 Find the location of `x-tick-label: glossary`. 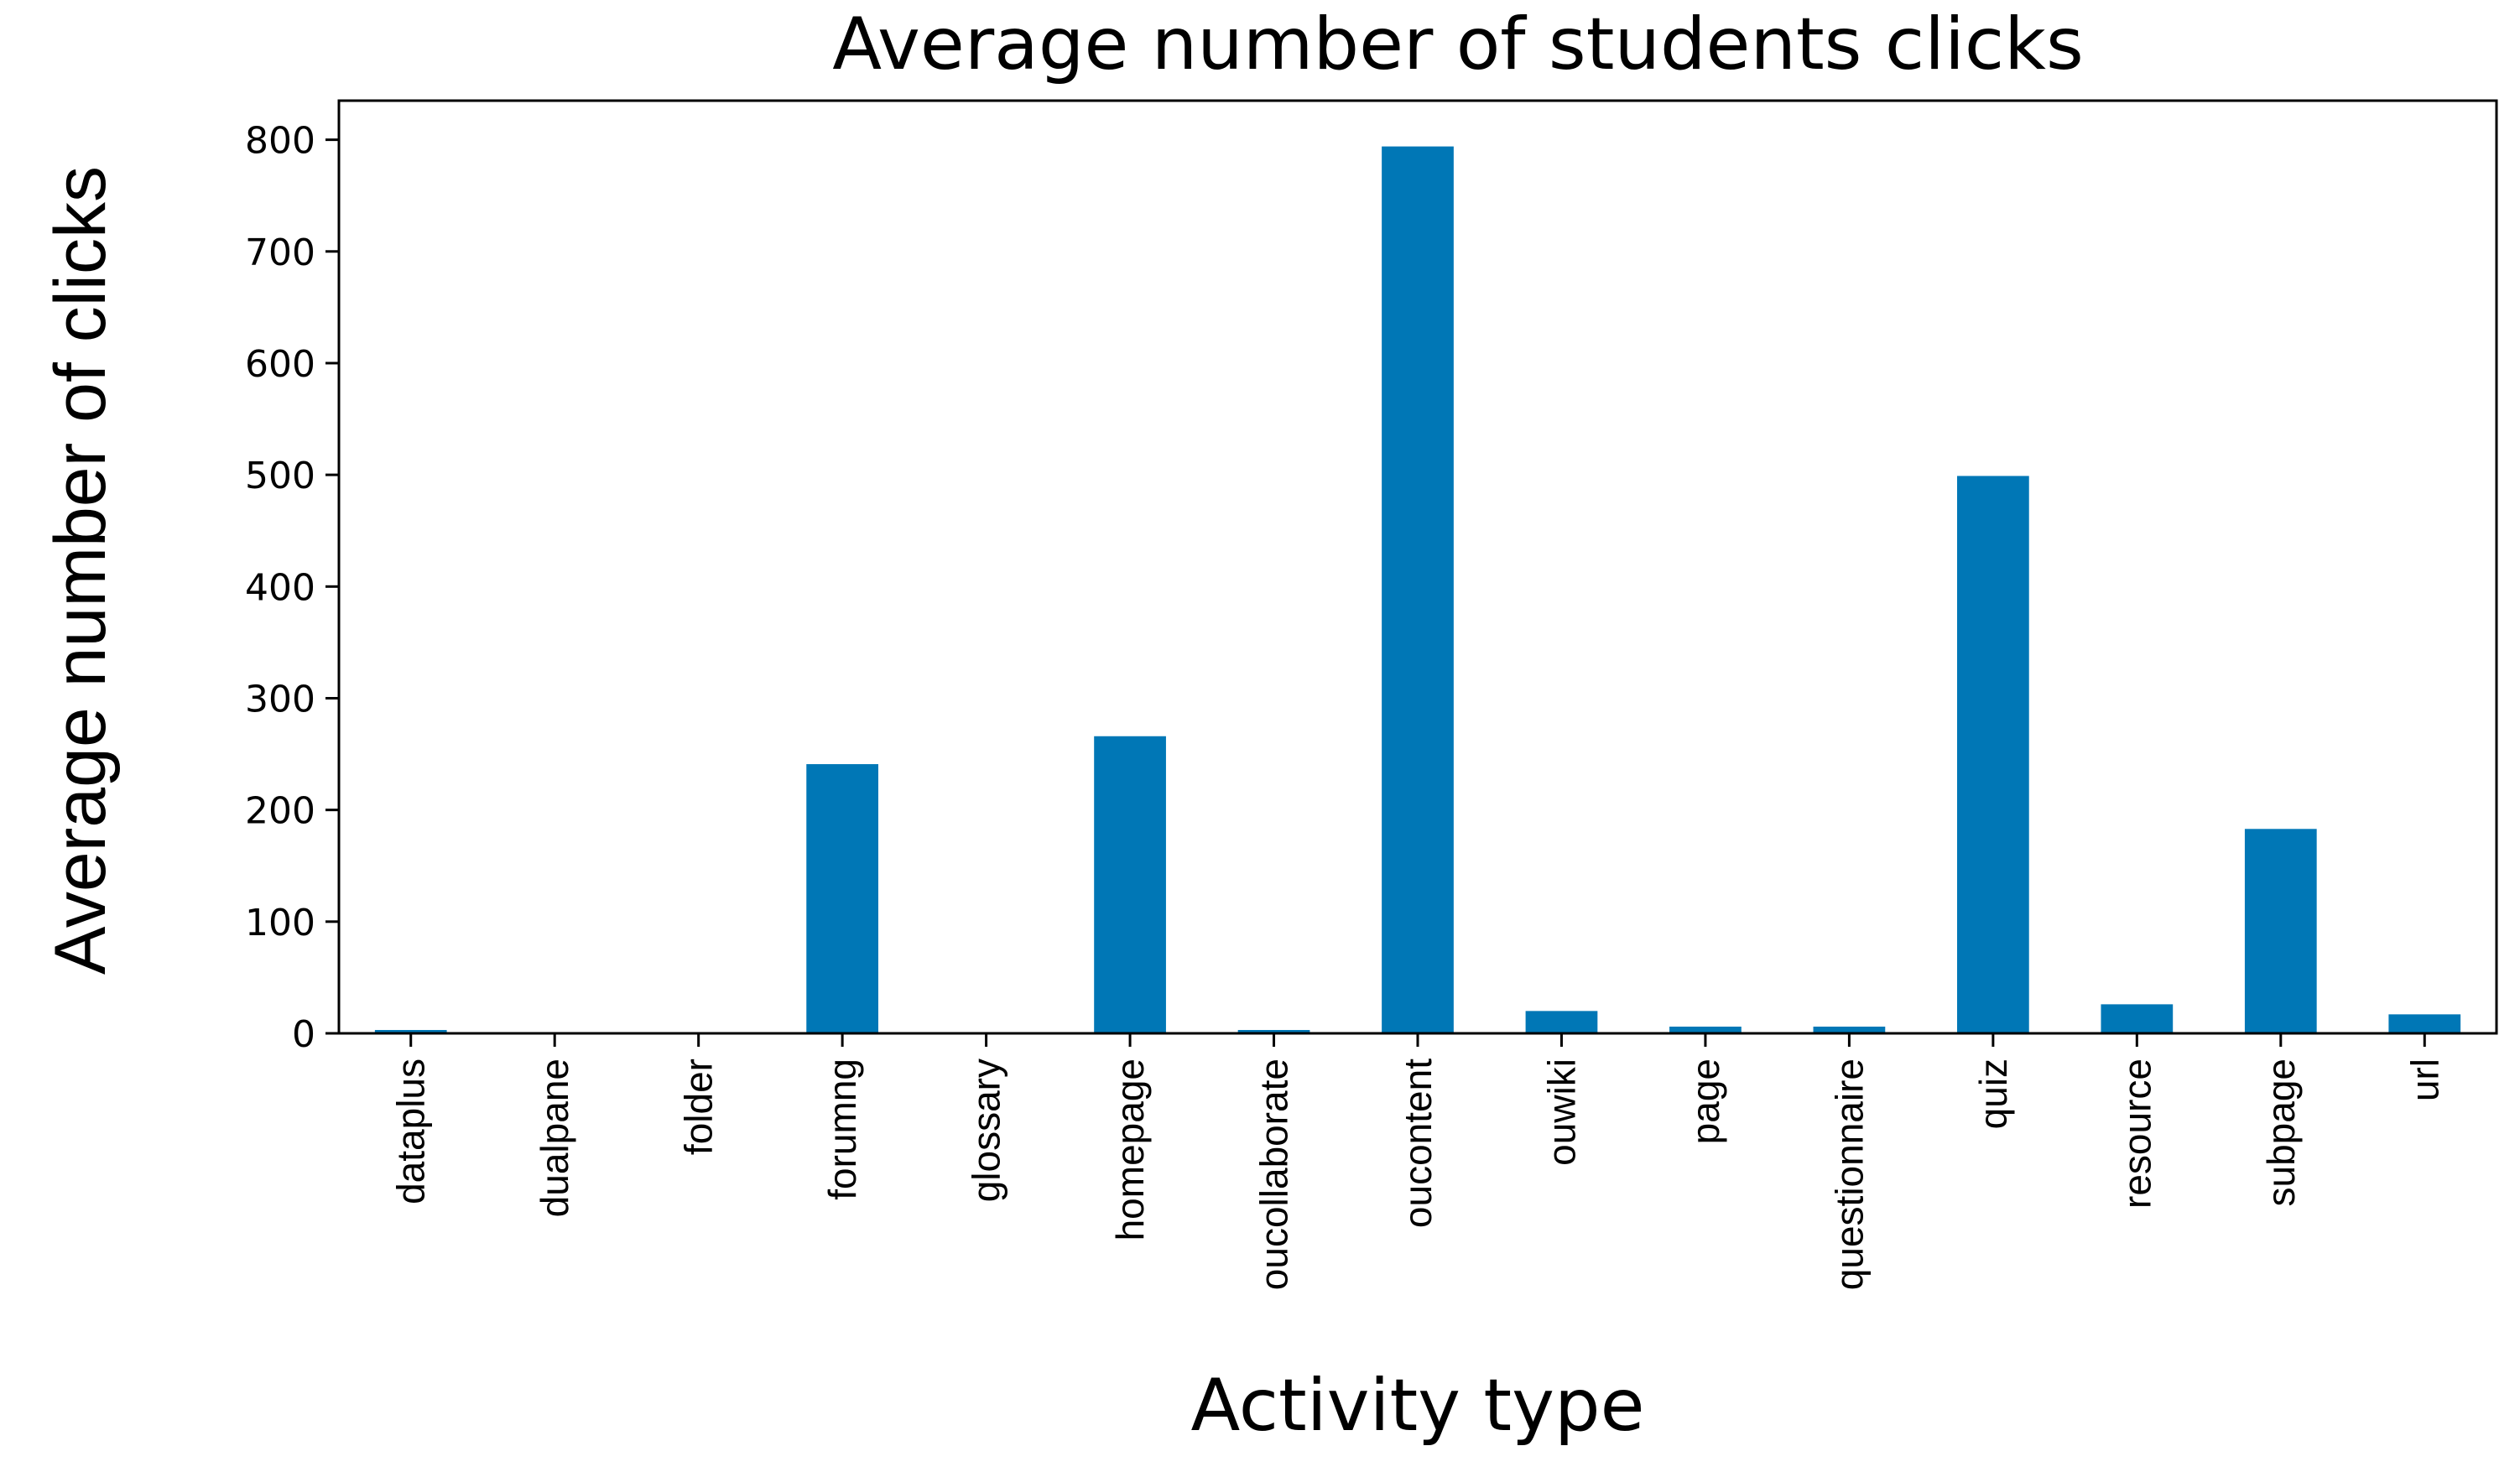

x-tick-label: glossary is located at coordinates (986, 1130).